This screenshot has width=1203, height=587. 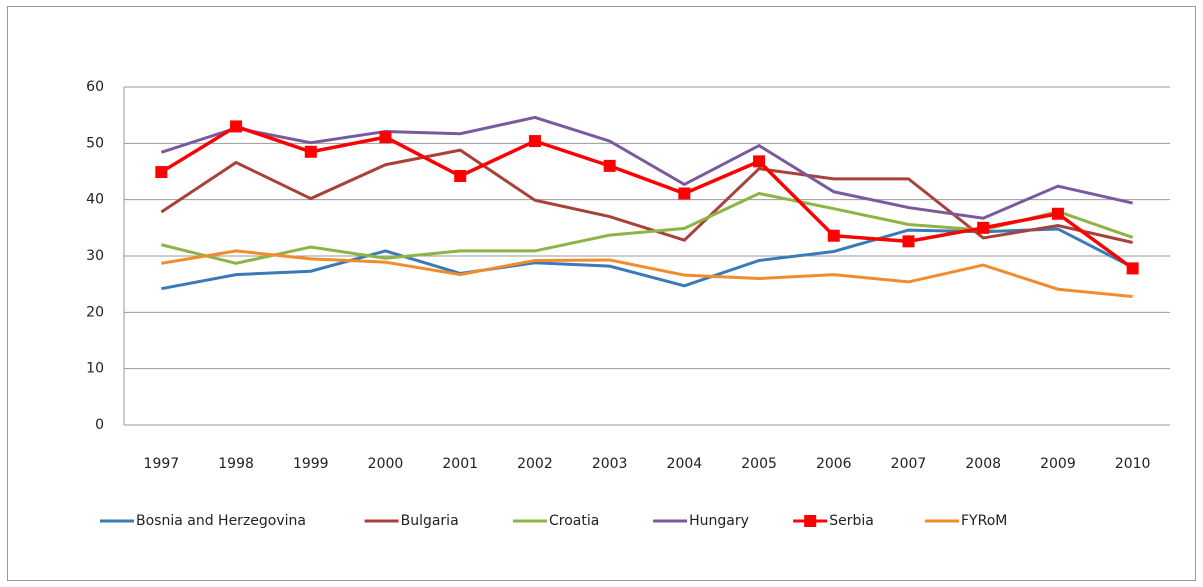 I want to click on x-tick-label: 1998, so click(x=236, y=464).